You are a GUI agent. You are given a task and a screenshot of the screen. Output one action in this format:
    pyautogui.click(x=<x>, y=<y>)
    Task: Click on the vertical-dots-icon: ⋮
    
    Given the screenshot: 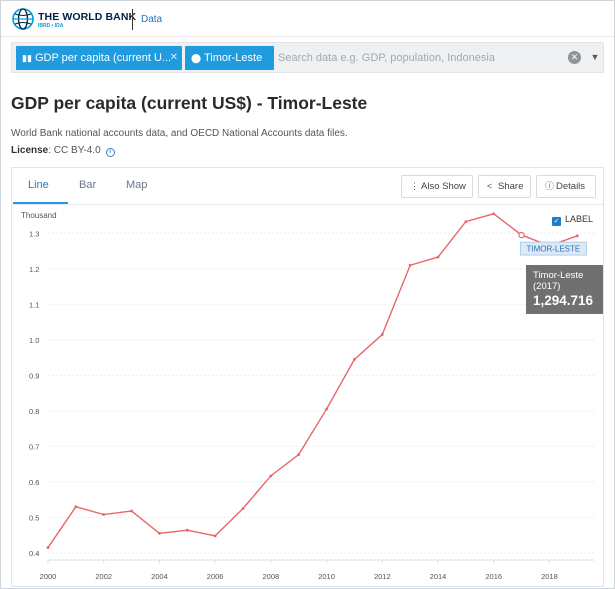 What is the action you would take?
    pyautogui.click(x=414, y=186)
    